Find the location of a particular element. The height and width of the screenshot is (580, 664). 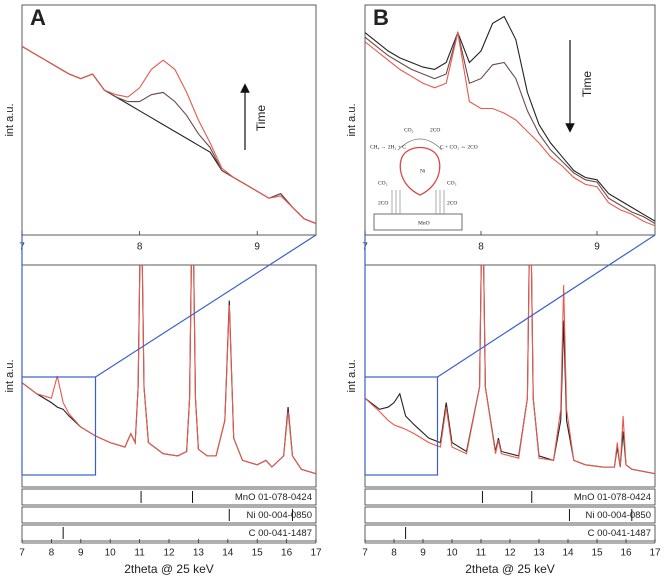

inset-label: C + CO₂ ⇔ 2CO is located at coordinates (459, 147).